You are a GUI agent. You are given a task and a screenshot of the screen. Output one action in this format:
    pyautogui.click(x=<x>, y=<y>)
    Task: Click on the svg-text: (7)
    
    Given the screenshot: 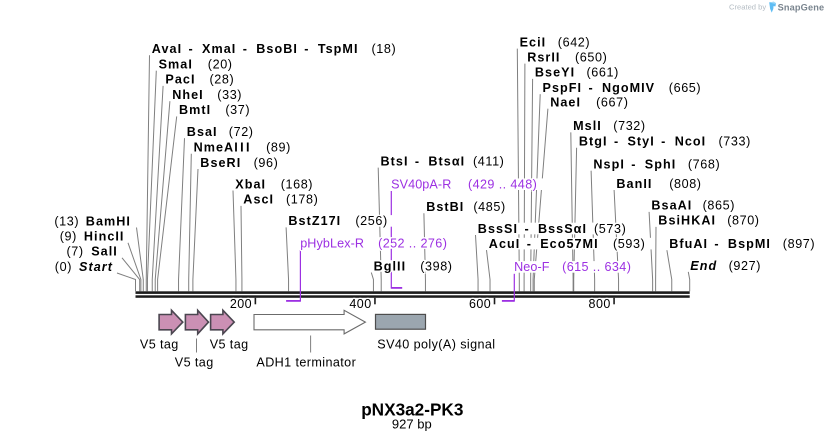 What is the action you would take?
    pyautogui.click(x=75, y=252)
    